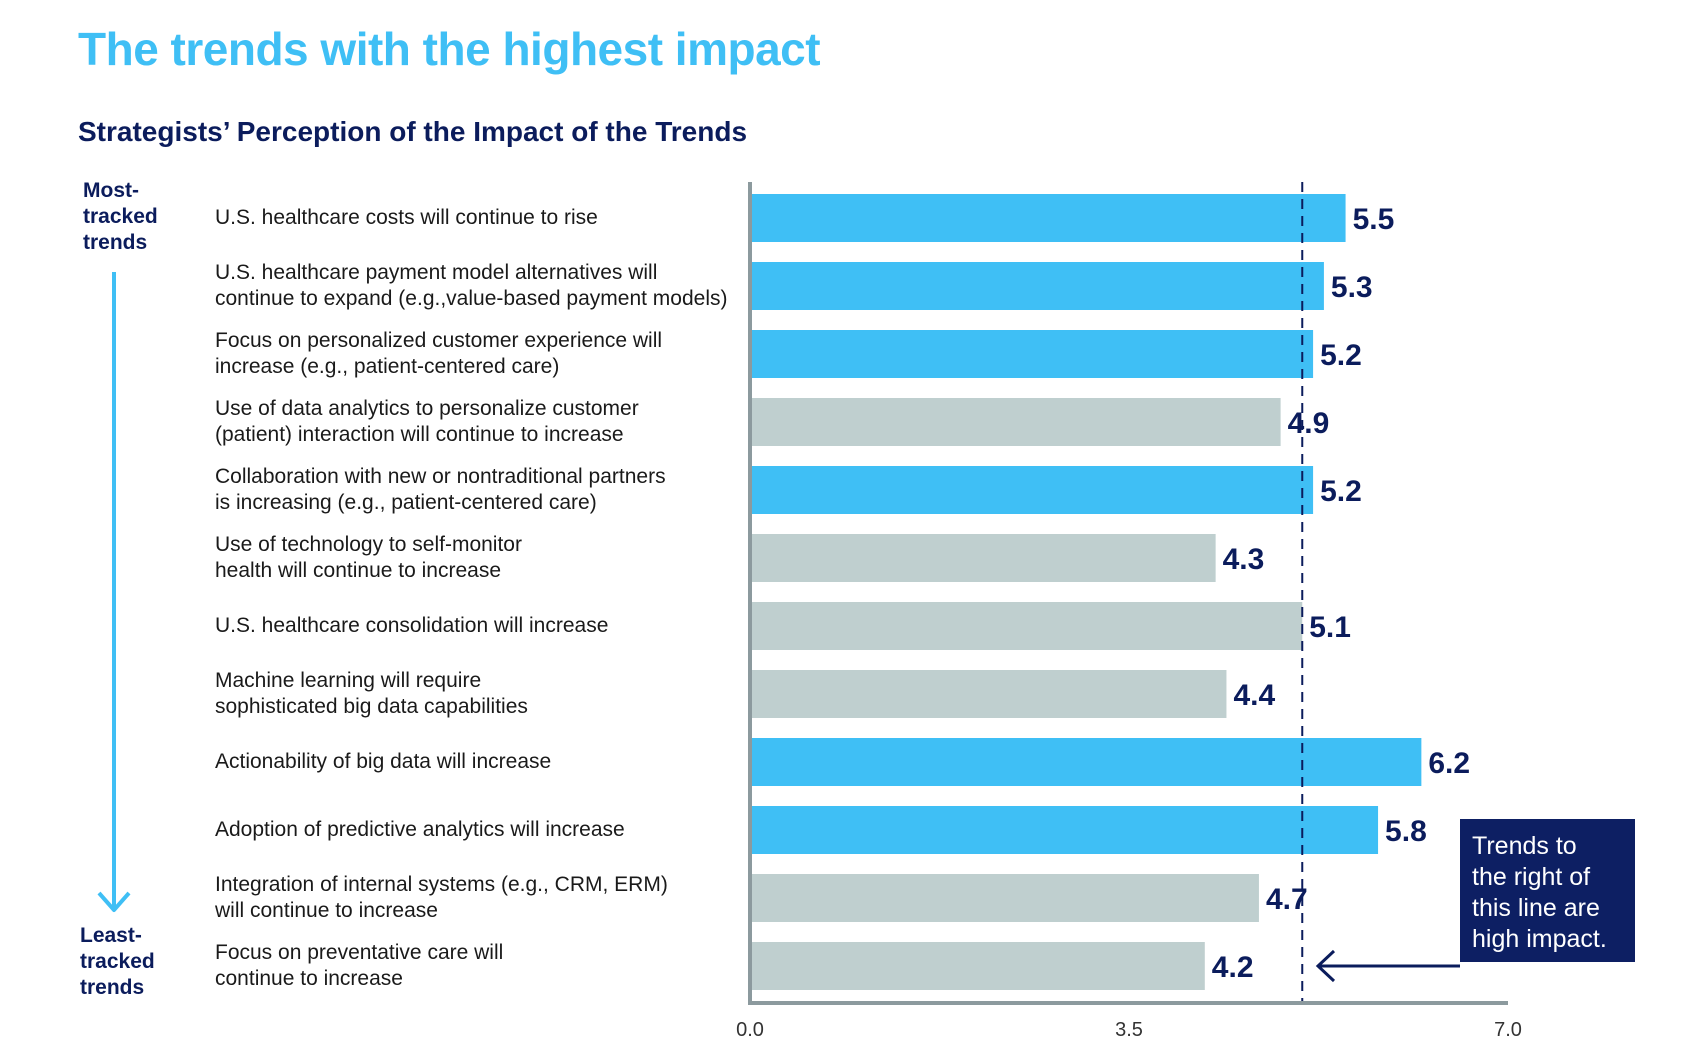 The image size is (1700, 1050). What do you see at coordinates (1129, 1030) in the screenshot?
I see `x-tick-label: 3.5` at bounding box center [1129, 1030].